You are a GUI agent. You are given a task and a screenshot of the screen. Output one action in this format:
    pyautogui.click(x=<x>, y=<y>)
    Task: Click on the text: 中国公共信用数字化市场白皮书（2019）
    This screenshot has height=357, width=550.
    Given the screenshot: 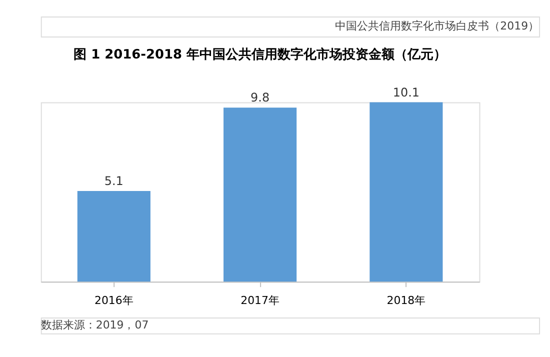 What is the action you would take?
    pyautogui.click(x=437, y=26)
    